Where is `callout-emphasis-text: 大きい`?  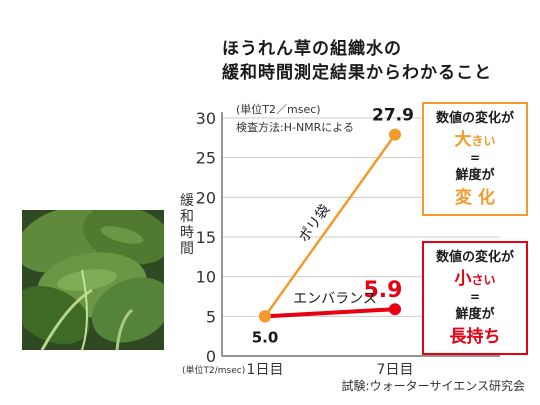
callout-emphasis-text: 大きい is located at coordinates (474, 139).